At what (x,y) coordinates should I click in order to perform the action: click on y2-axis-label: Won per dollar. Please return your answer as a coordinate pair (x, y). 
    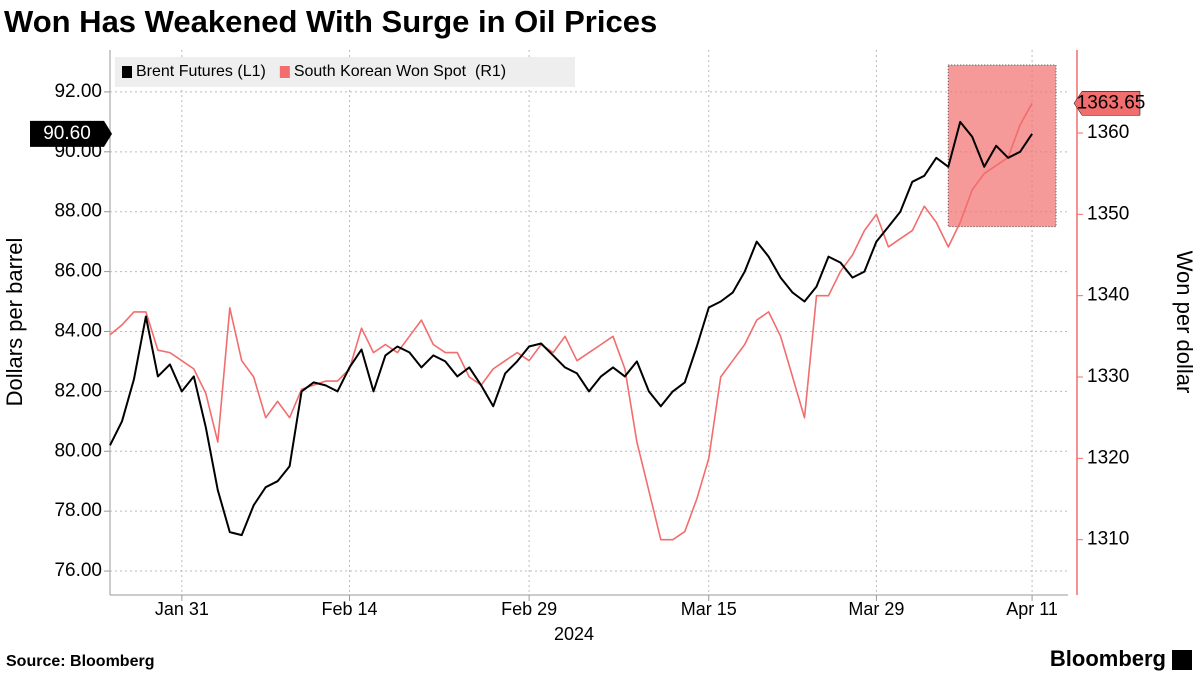
    Looking at the image, I should click on (1184, 322).